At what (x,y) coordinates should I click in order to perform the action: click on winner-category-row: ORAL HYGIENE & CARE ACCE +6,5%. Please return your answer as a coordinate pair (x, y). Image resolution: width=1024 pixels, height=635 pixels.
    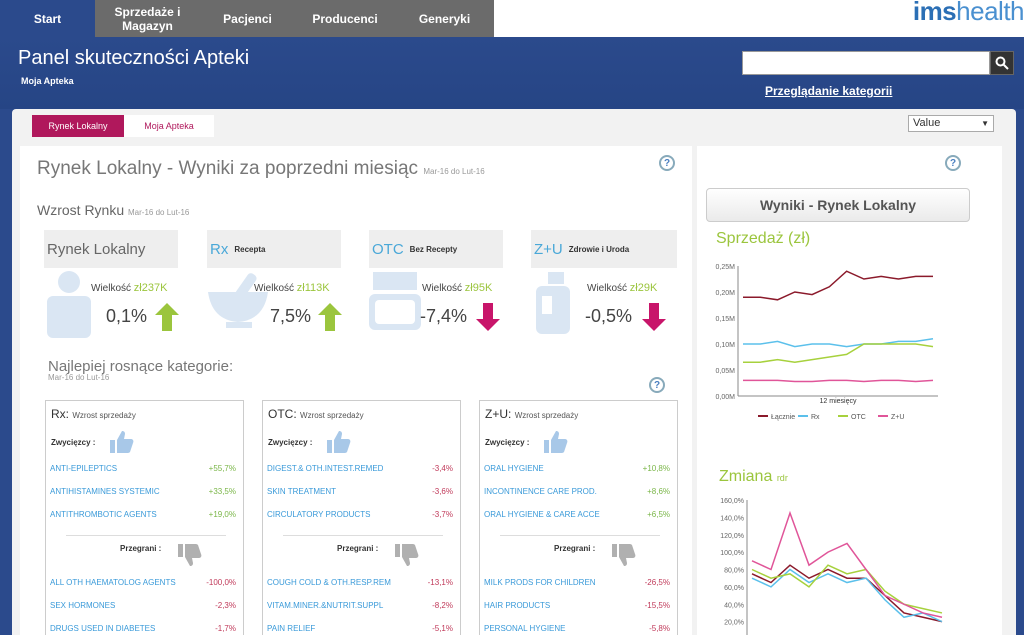
    Looking at the image, I should click on (577, 514).